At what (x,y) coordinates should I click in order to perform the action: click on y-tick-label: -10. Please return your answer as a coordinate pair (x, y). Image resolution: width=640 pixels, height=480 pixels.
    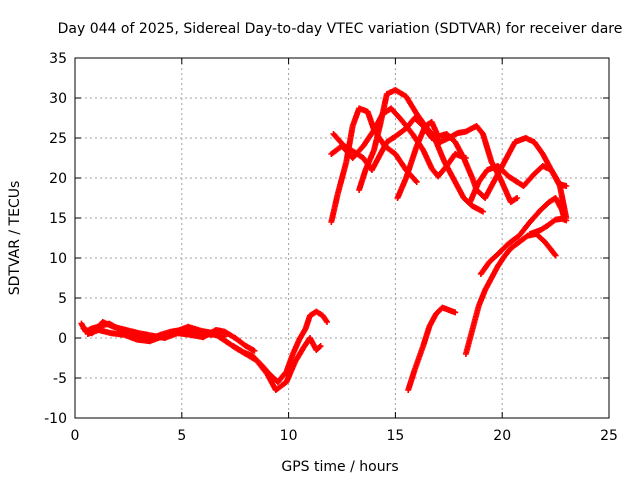
    Looking at the image, I should click on (55, 419).